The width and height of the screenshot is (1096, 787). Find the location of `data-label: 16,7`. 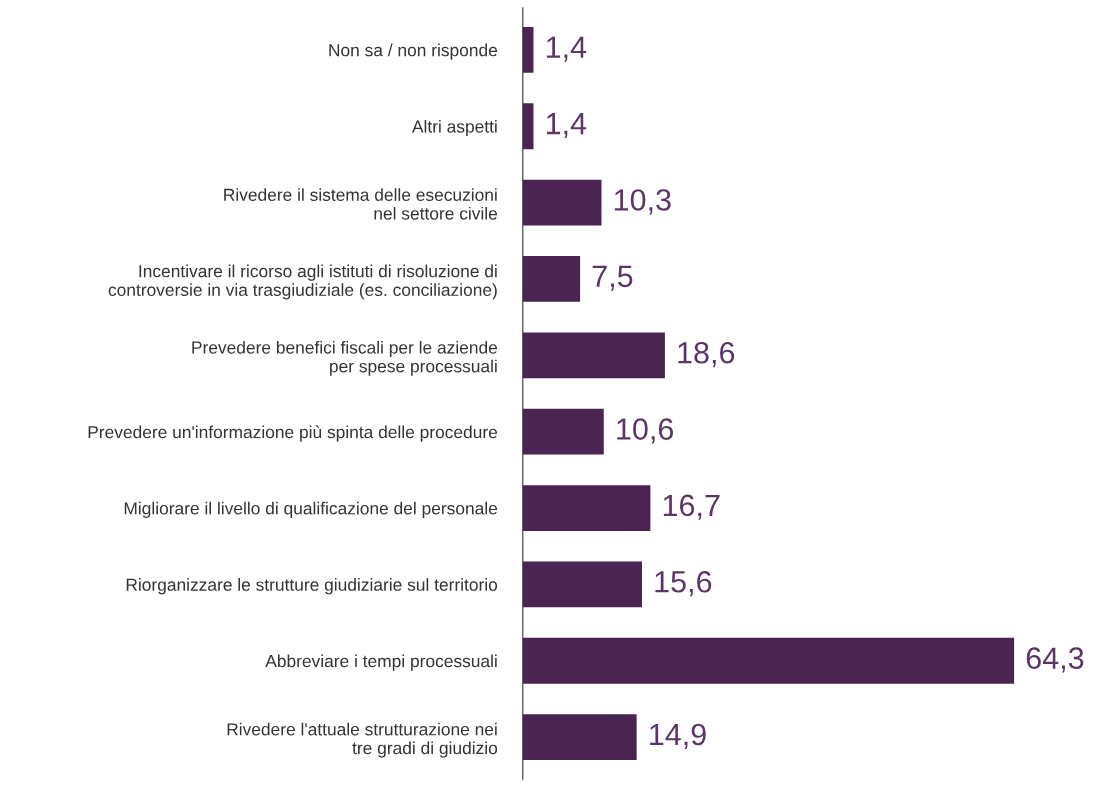

data-label: 16,7 is located at coordinates (691, 507).